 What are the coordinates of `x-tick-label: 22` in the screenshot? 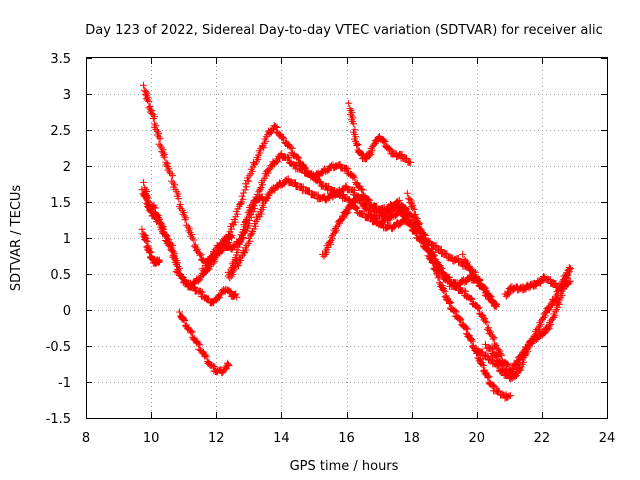 It's located at (542, 438).